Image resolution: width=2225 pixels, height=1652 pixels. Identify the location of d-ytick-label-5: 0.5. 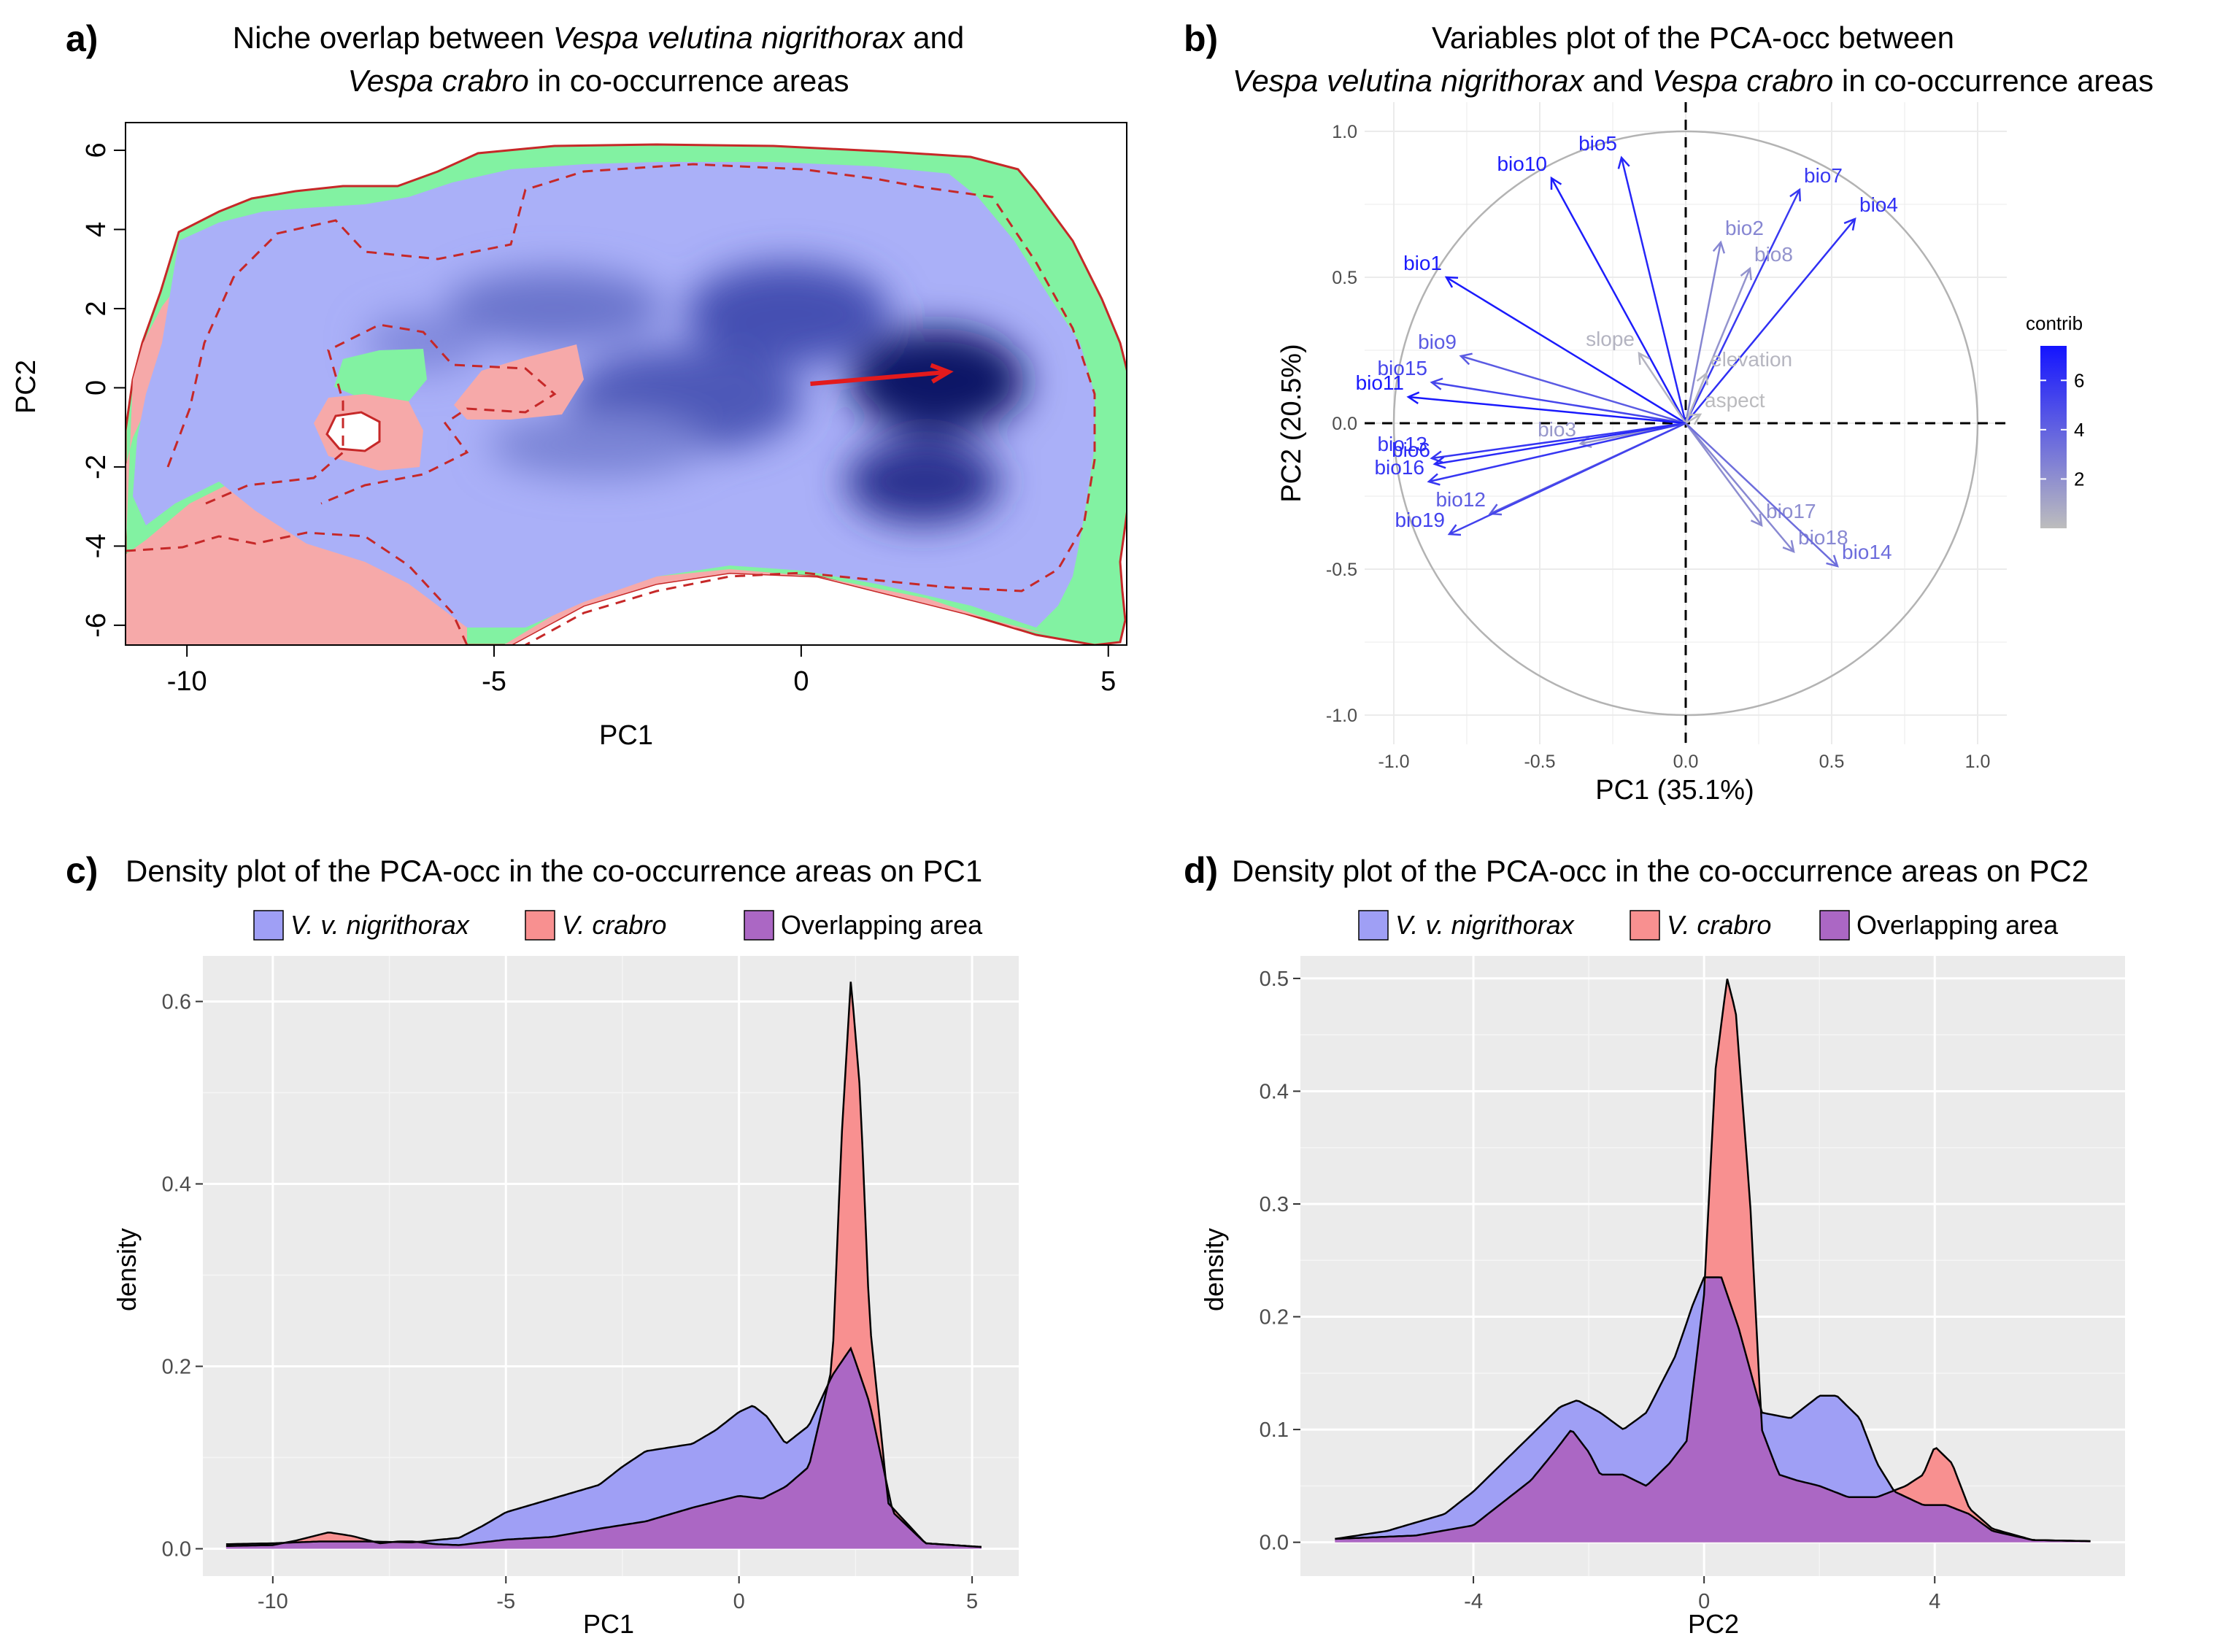
(1274, 979).